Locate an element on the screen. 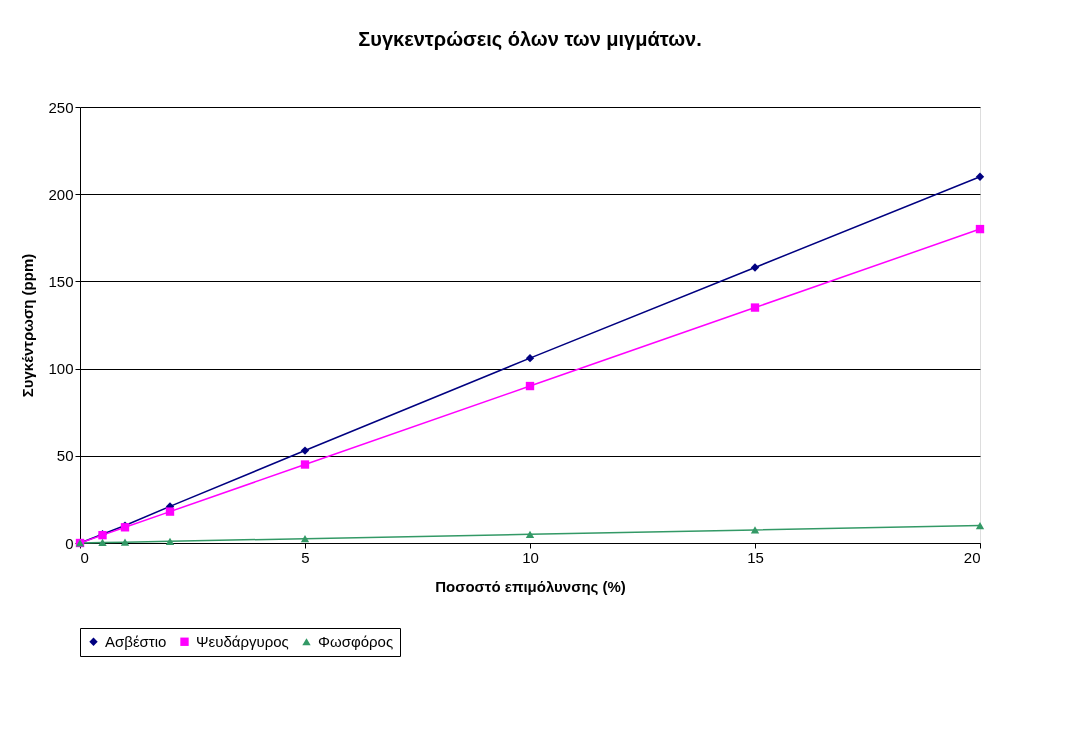 This screenshot has height=729, width=1083. y-tick-label: 100 is located at coordinates (61, 369).